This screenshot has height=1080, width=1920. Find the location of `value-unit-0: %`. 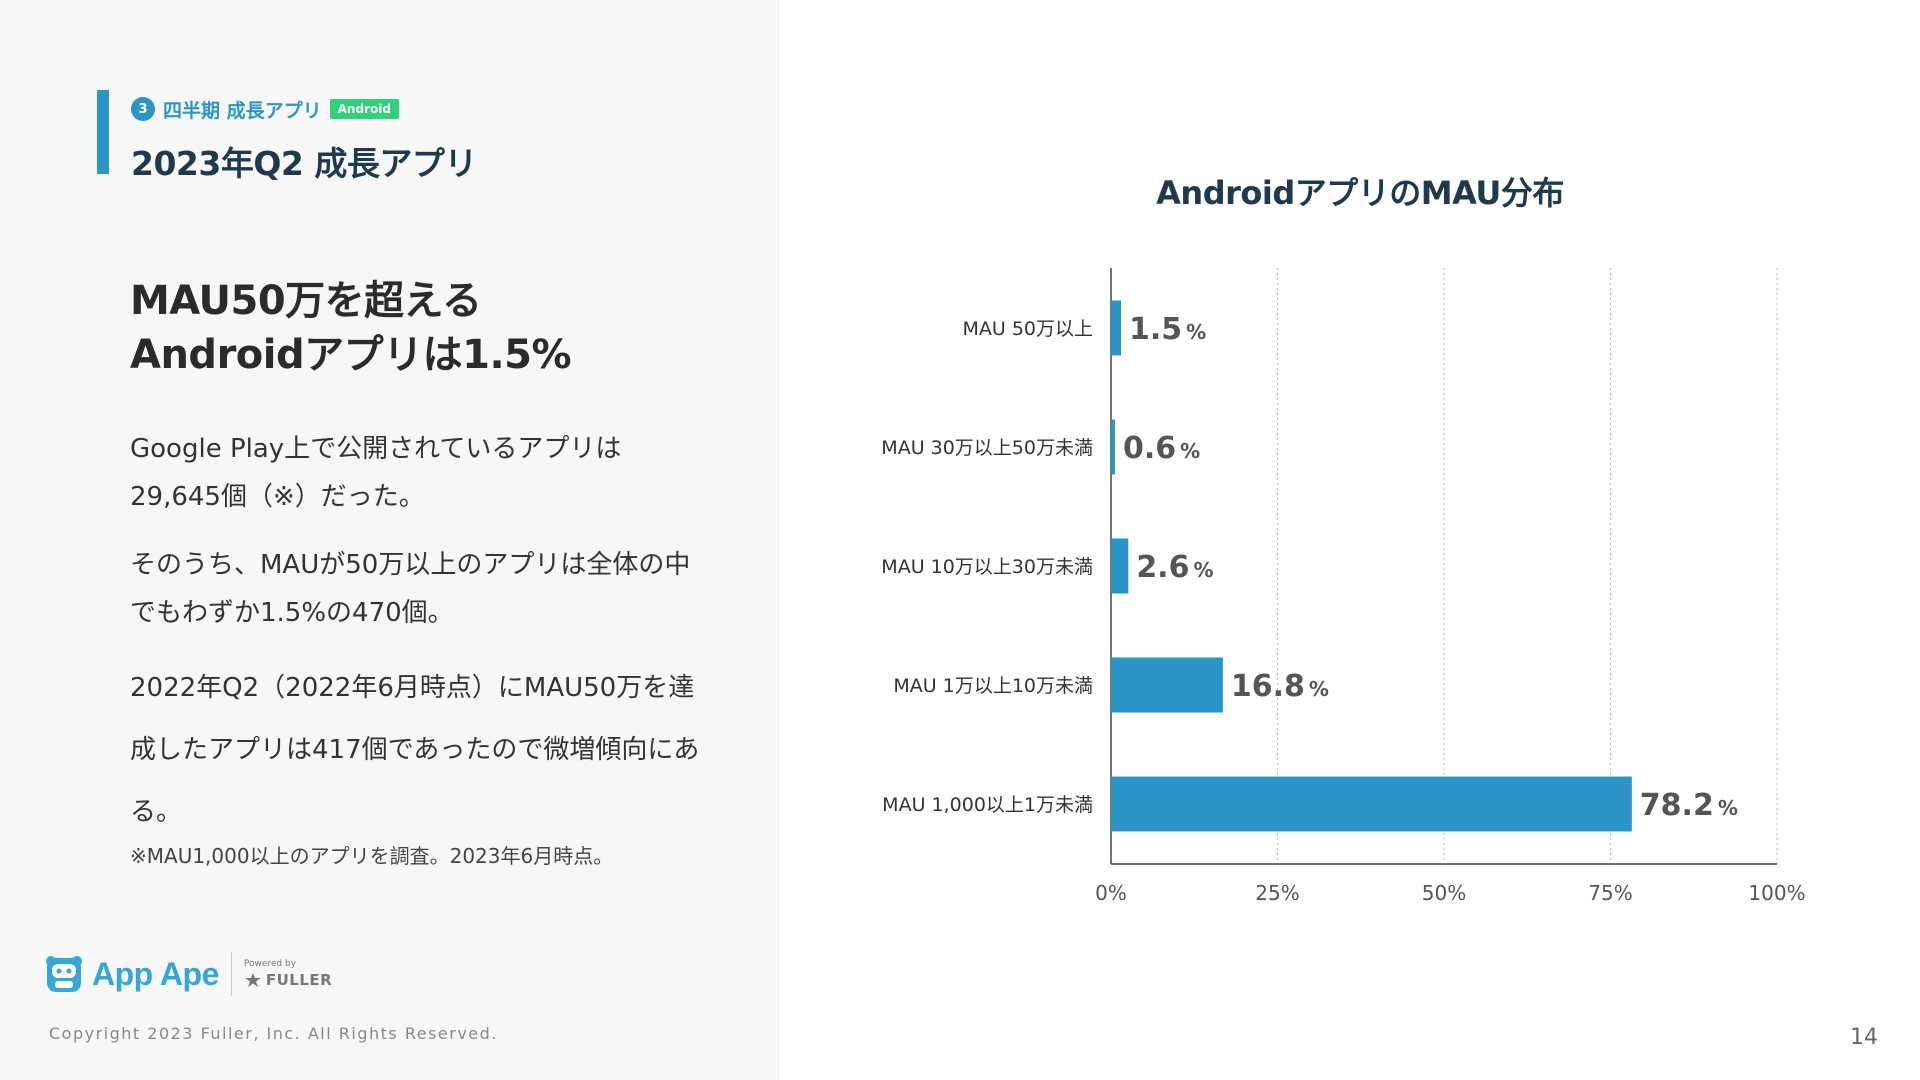

value-unit-0: % is located at coordinates (1196, 332).